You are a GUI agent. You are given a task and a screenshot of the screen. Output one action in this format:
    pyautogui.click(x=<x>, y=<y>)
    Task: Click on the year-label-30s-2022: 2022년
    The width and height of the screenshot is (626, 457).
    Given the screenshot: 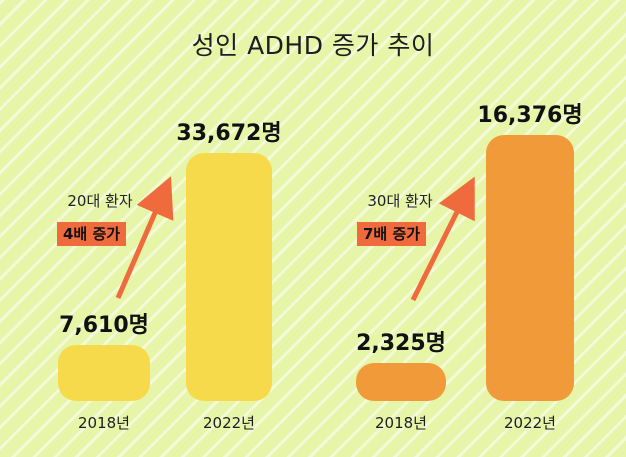 What is the action you would take?
    pyautogui.click(x=530, y=423)
    